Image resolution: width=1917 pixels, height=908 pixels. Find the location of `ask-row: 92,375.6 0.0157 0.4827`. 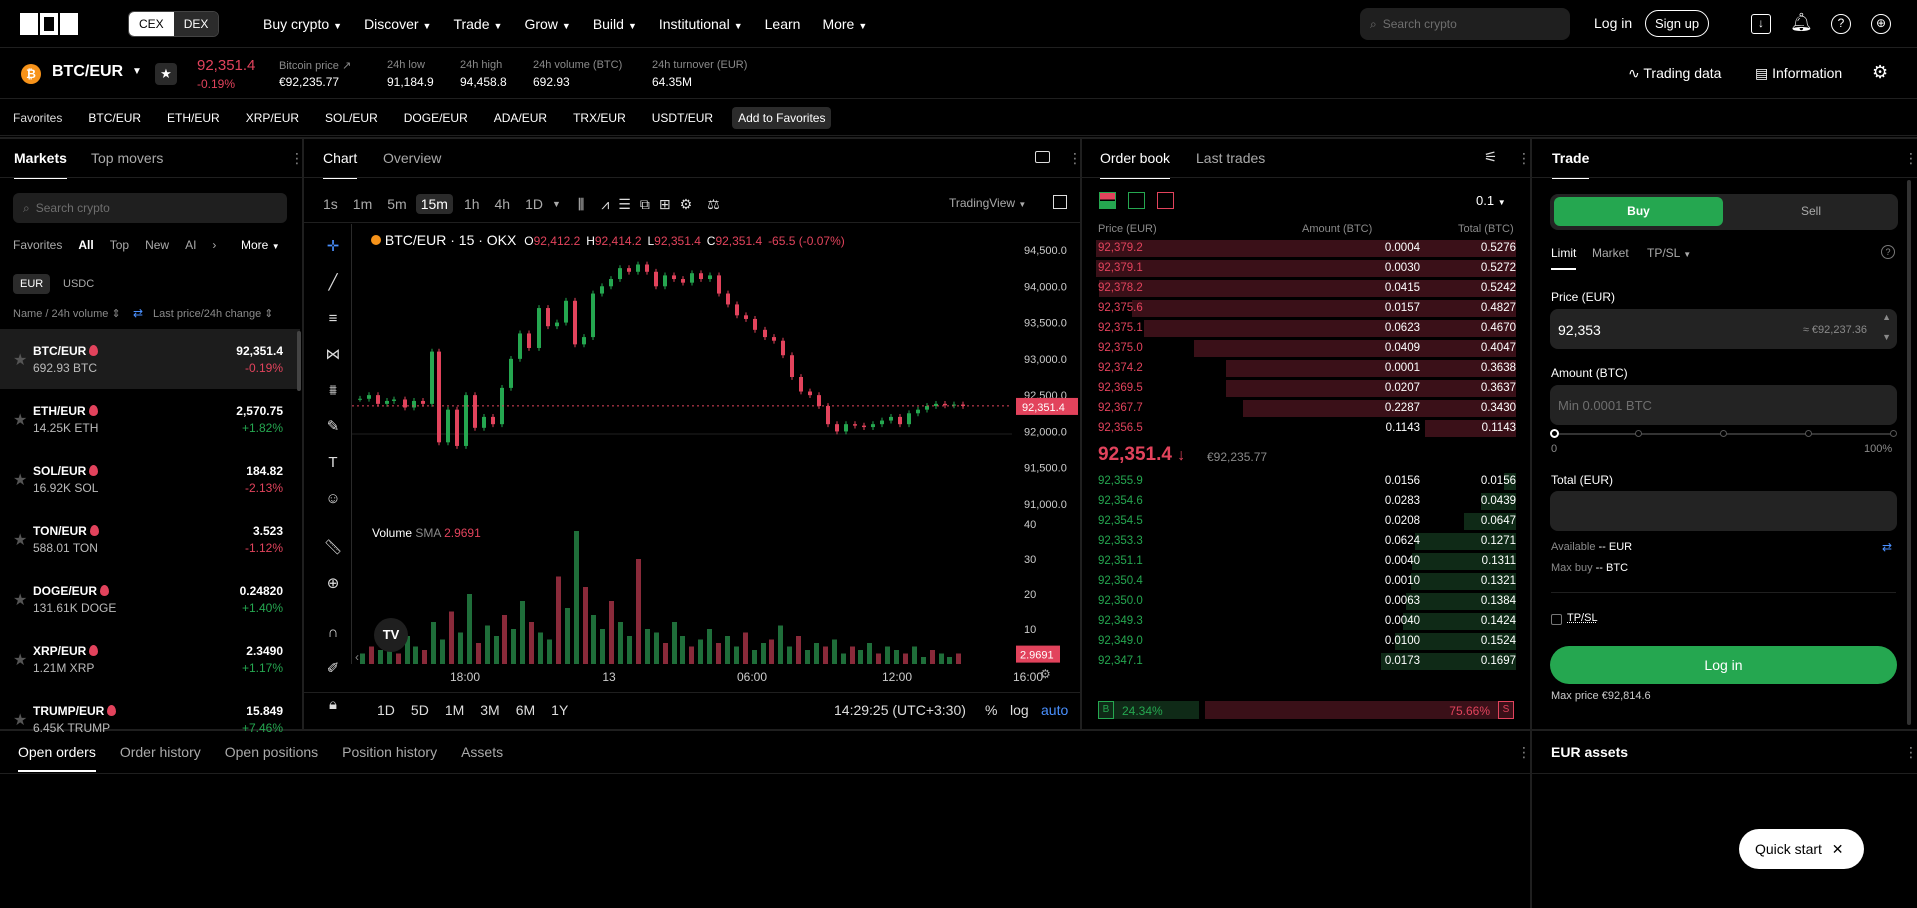

ask-row: 92,375.6 0.0157 0.4827 is located at coordinates (1302, 308).